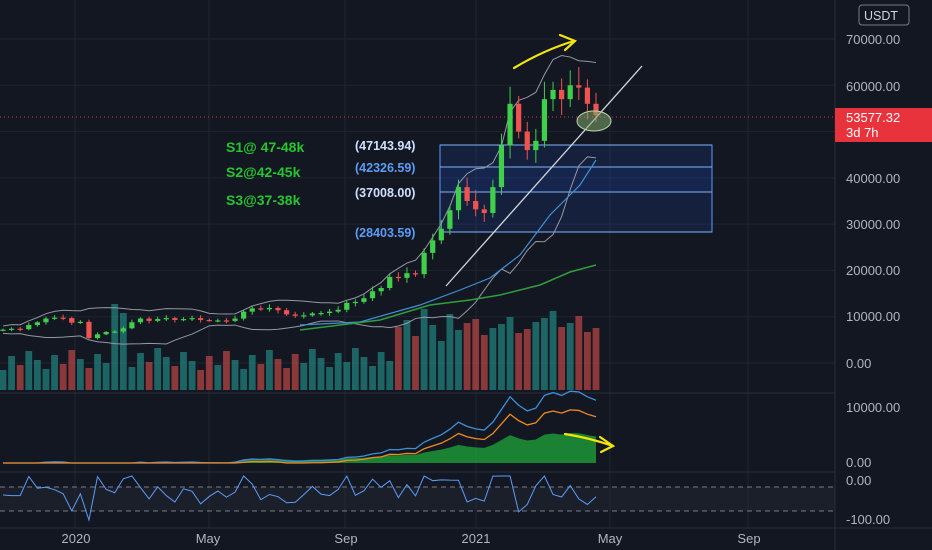 Image resolution: width=932 pixels, height=550 pixels. Describe the element at coordinates (568, 42) in the screenshot. I see `up-arrow-head-icon` at that location.